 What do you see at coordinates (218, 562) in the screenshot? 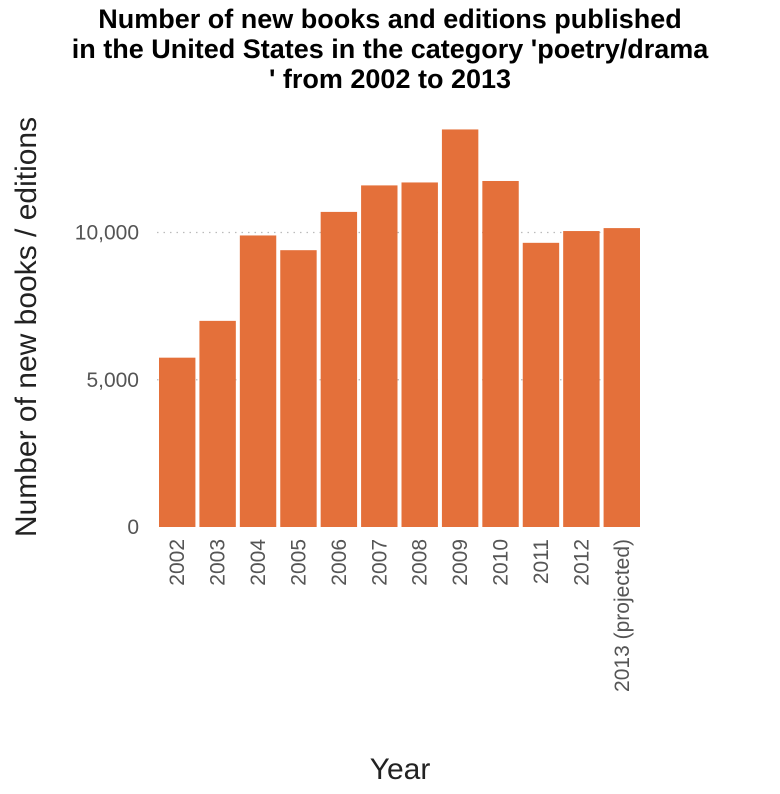
I see `x-tick-label: 2003` at bounding box center [218, 562].